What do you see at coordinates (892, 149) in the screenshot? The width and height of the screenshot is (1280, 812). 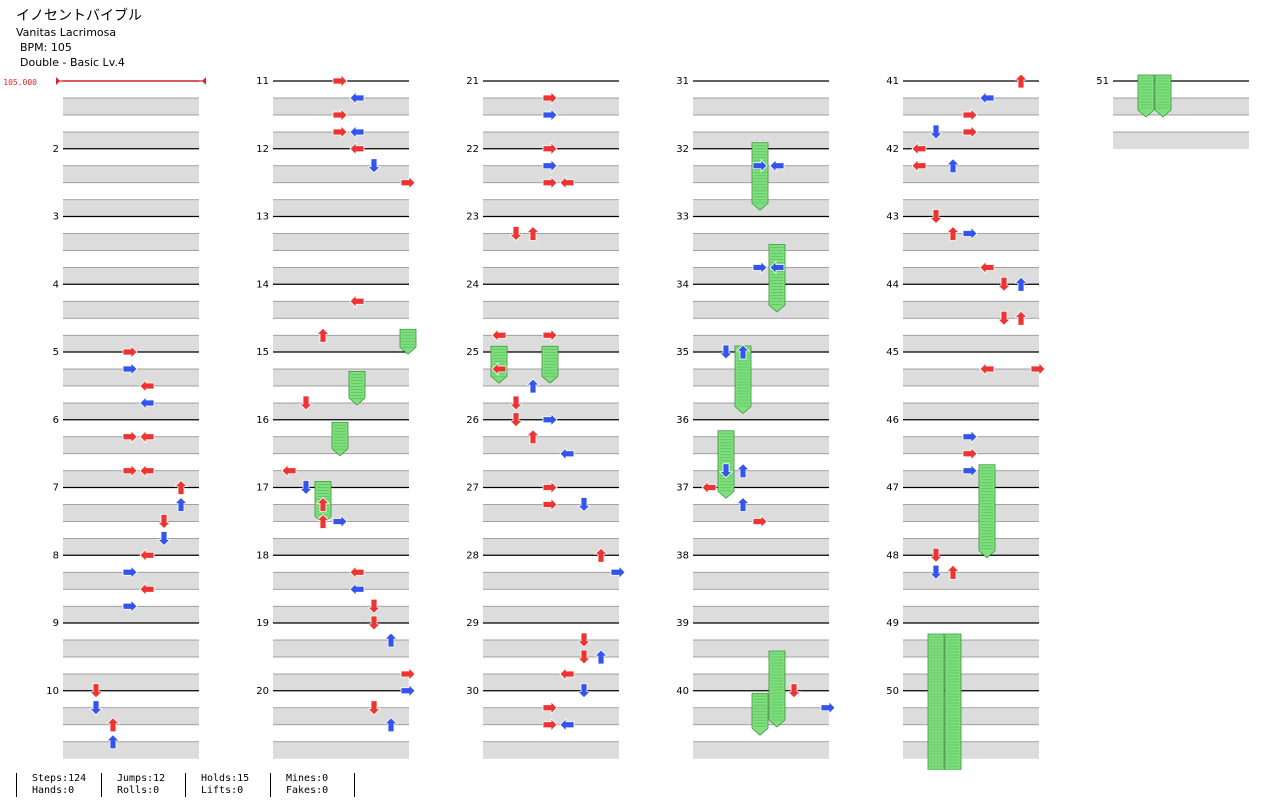 I see `measure-number: 42` at bounding box center [892, 149].